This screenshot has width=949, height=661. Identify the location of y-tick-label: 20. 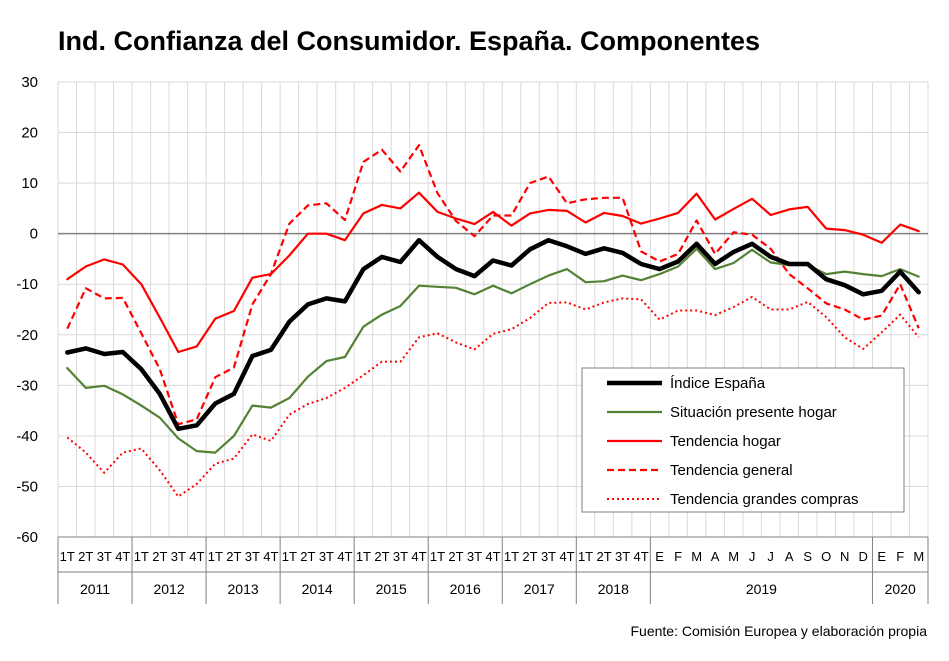
(29, 133).